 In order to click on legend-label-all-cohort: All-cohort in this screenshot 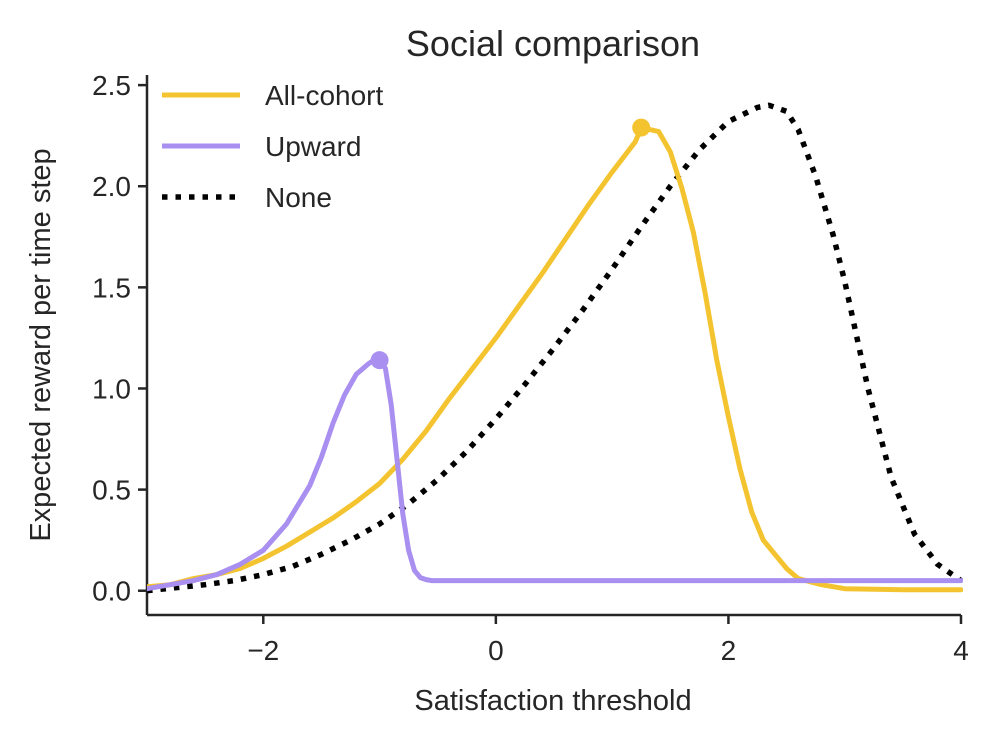, I will do `click(324, 95)`.